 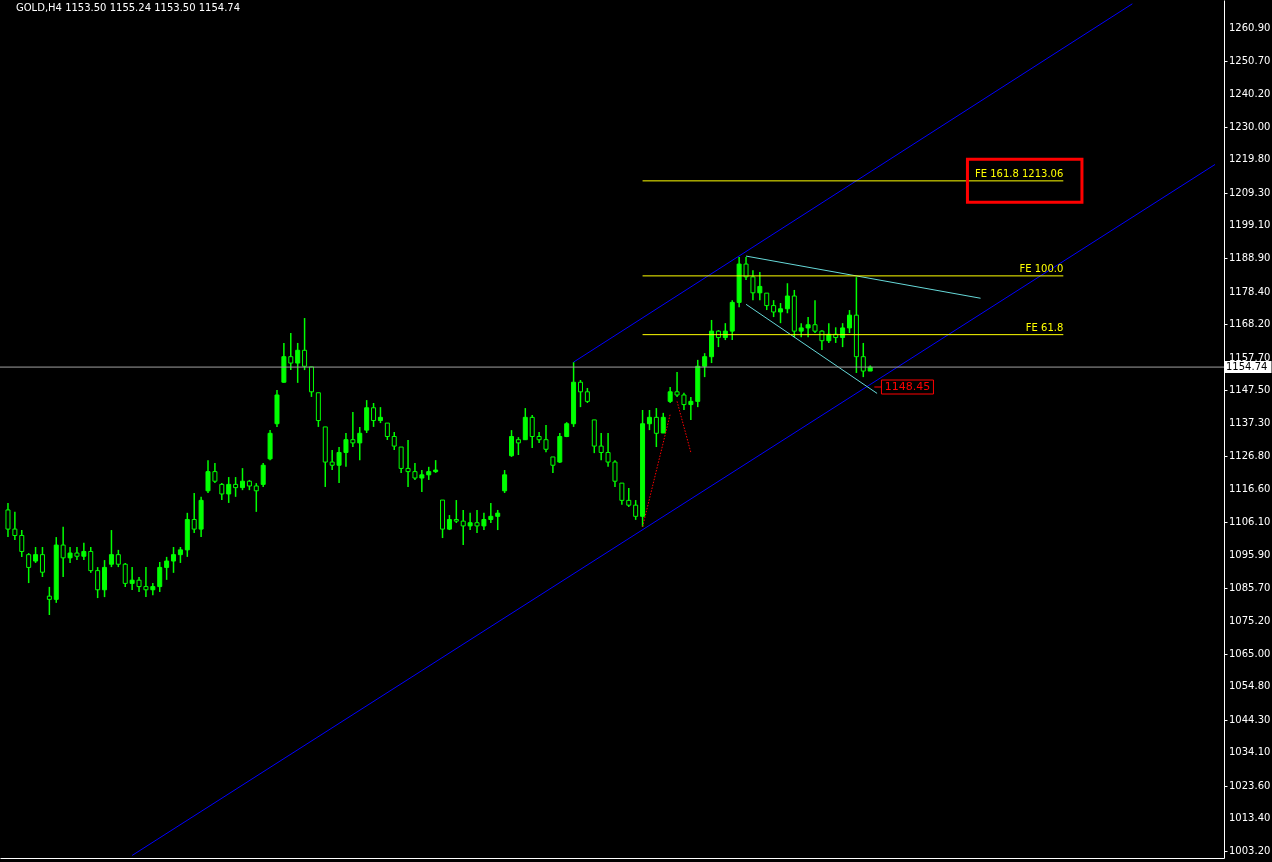 I want to click on y-tick-label: 1137.30, so click(x=1250, y=422).